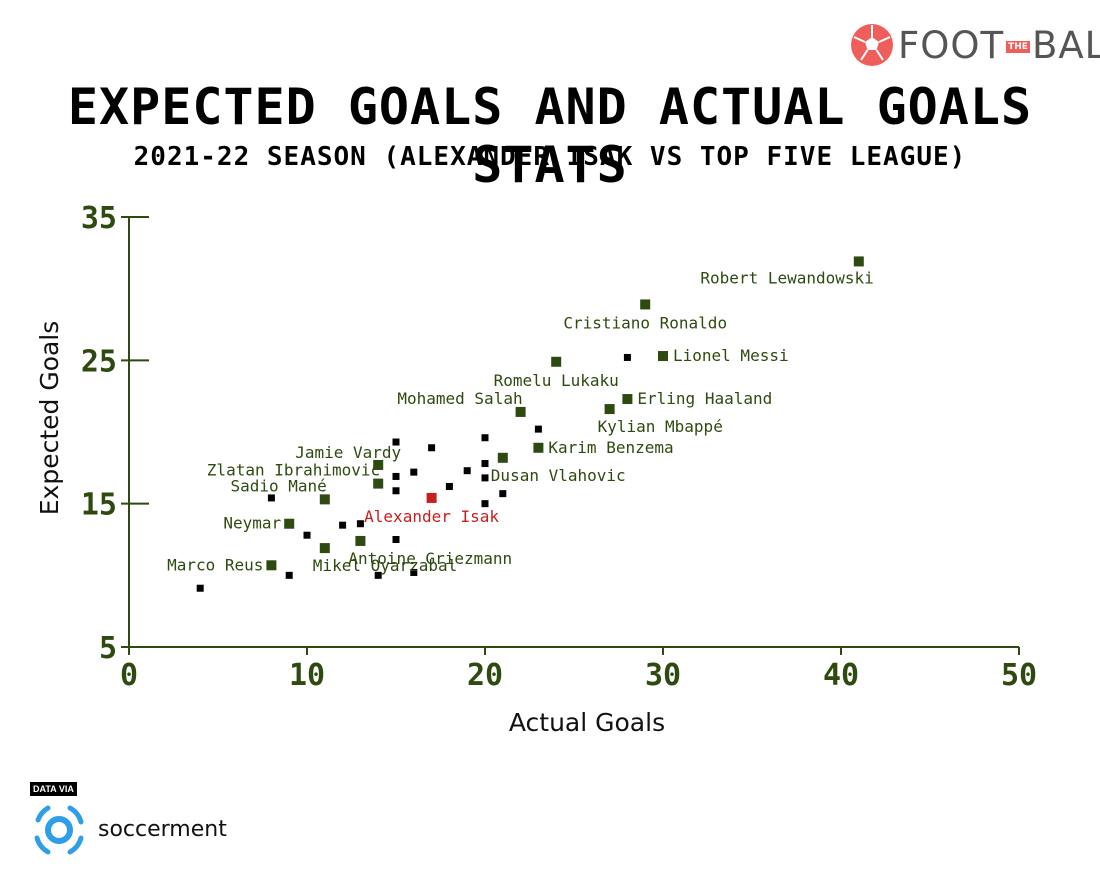 This screenshot has height=869, width=1100. Describe the element at coordinates (431, 516) in the screenshot. I see `highlight-label: Alexander Isak` at that location.